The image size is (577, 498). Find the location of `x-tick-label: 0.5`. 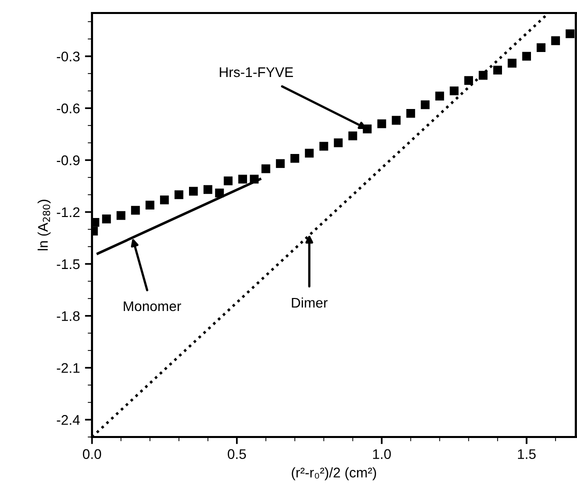

x-tick-label: 0.5 is located at coordinates (237, 454).